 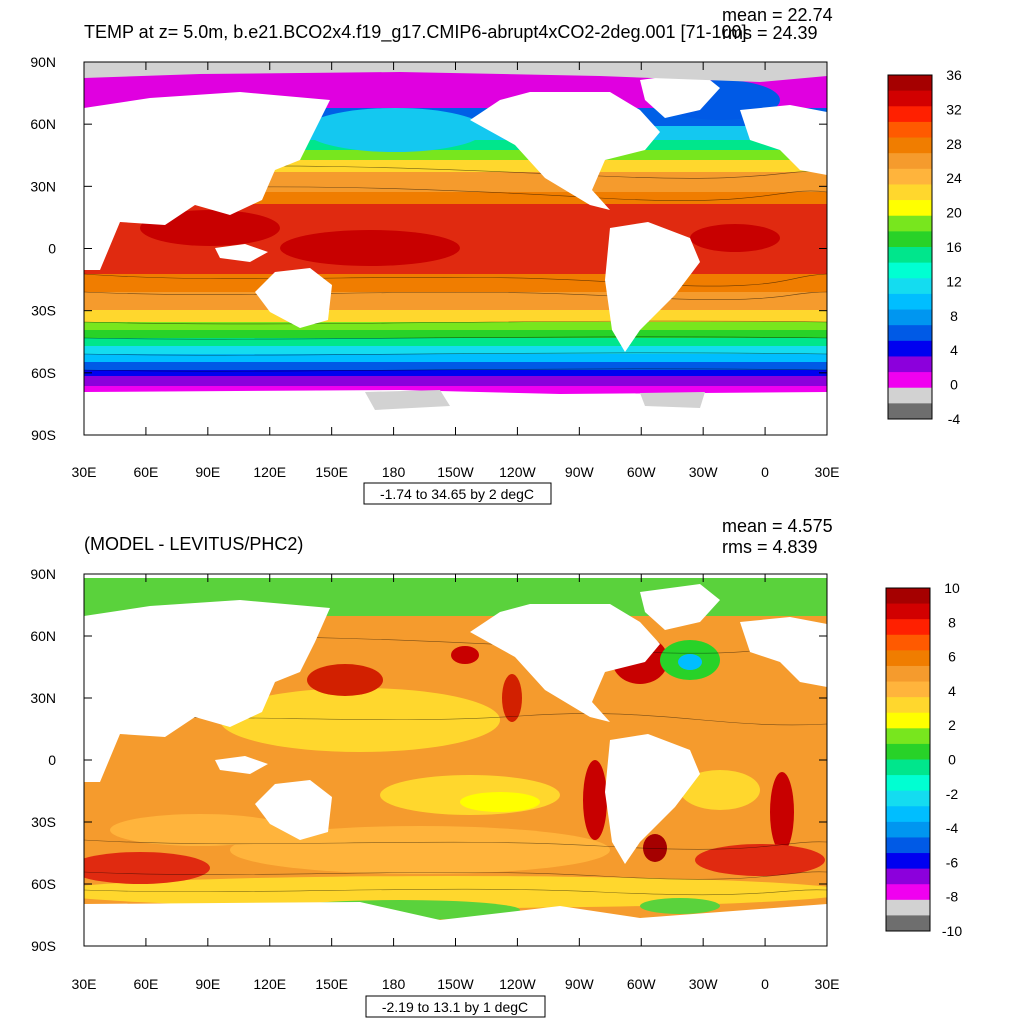 What do you see at coordinates (954, 178) in the screenshot?
I see `temp-colorbar-label: 24` at bounding box center [954, 178].